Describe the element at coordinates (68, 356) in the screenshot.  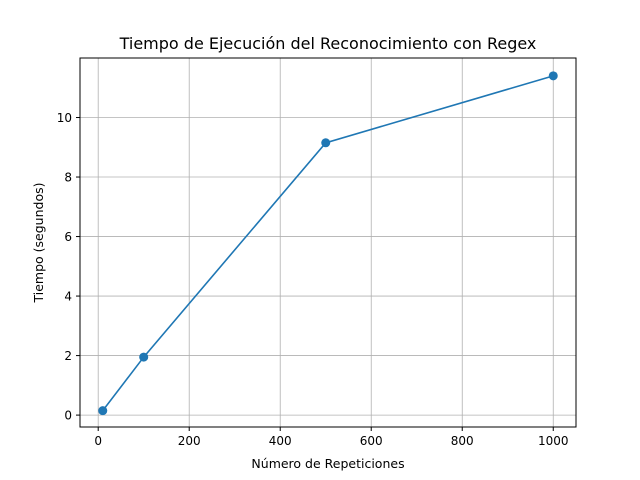
I see `y-tick-label: 2` at that location.